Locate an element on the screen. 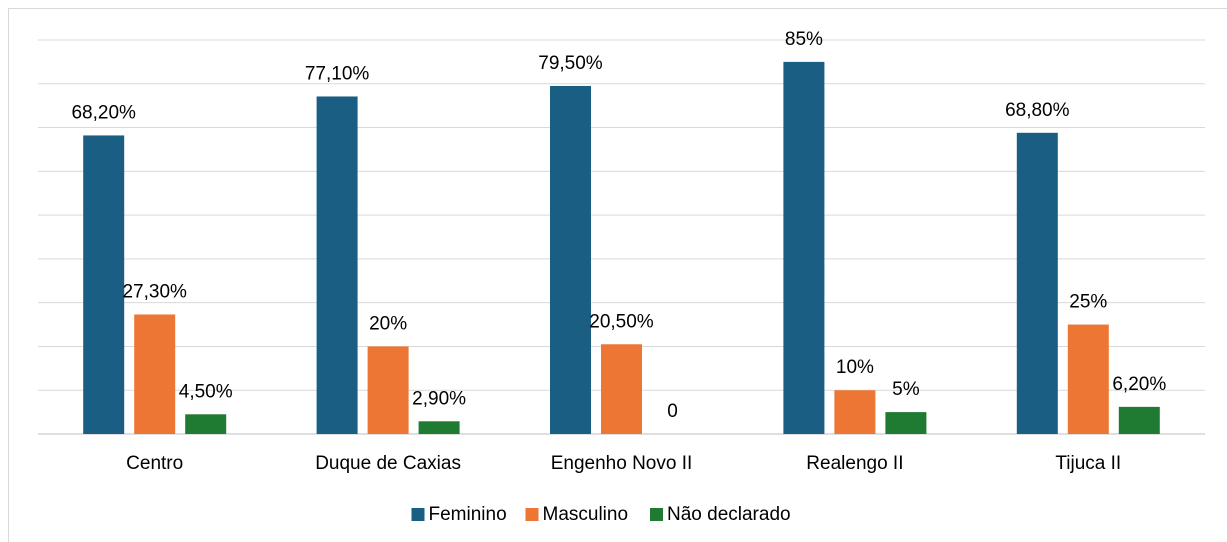 Image resolution: width=1227 pixels, height=542 pixels. value-label: 68,20% is located at coordinates (103, 112).